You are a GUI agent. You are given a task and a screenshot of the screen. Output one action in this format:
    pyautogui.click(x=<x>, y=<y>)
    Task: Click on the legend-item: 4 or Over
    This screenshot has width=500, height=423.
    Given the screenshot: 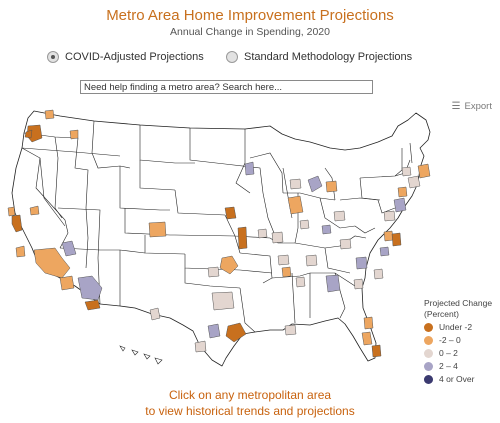 What is the action you would take?
    pyautogui.click(x=458, y=379)
    